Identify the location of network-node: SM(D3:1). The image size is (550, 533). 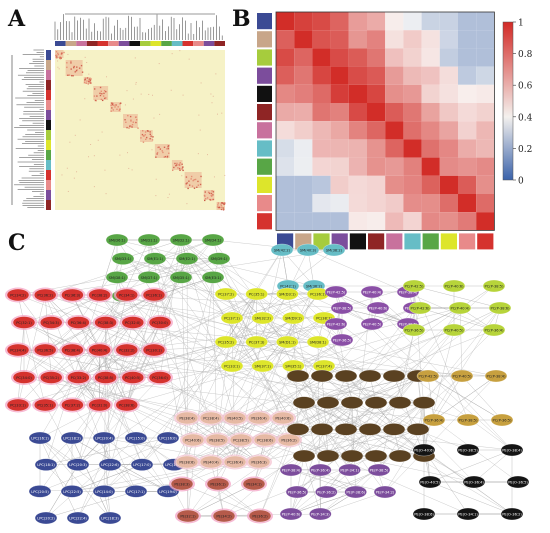
(287, 294).